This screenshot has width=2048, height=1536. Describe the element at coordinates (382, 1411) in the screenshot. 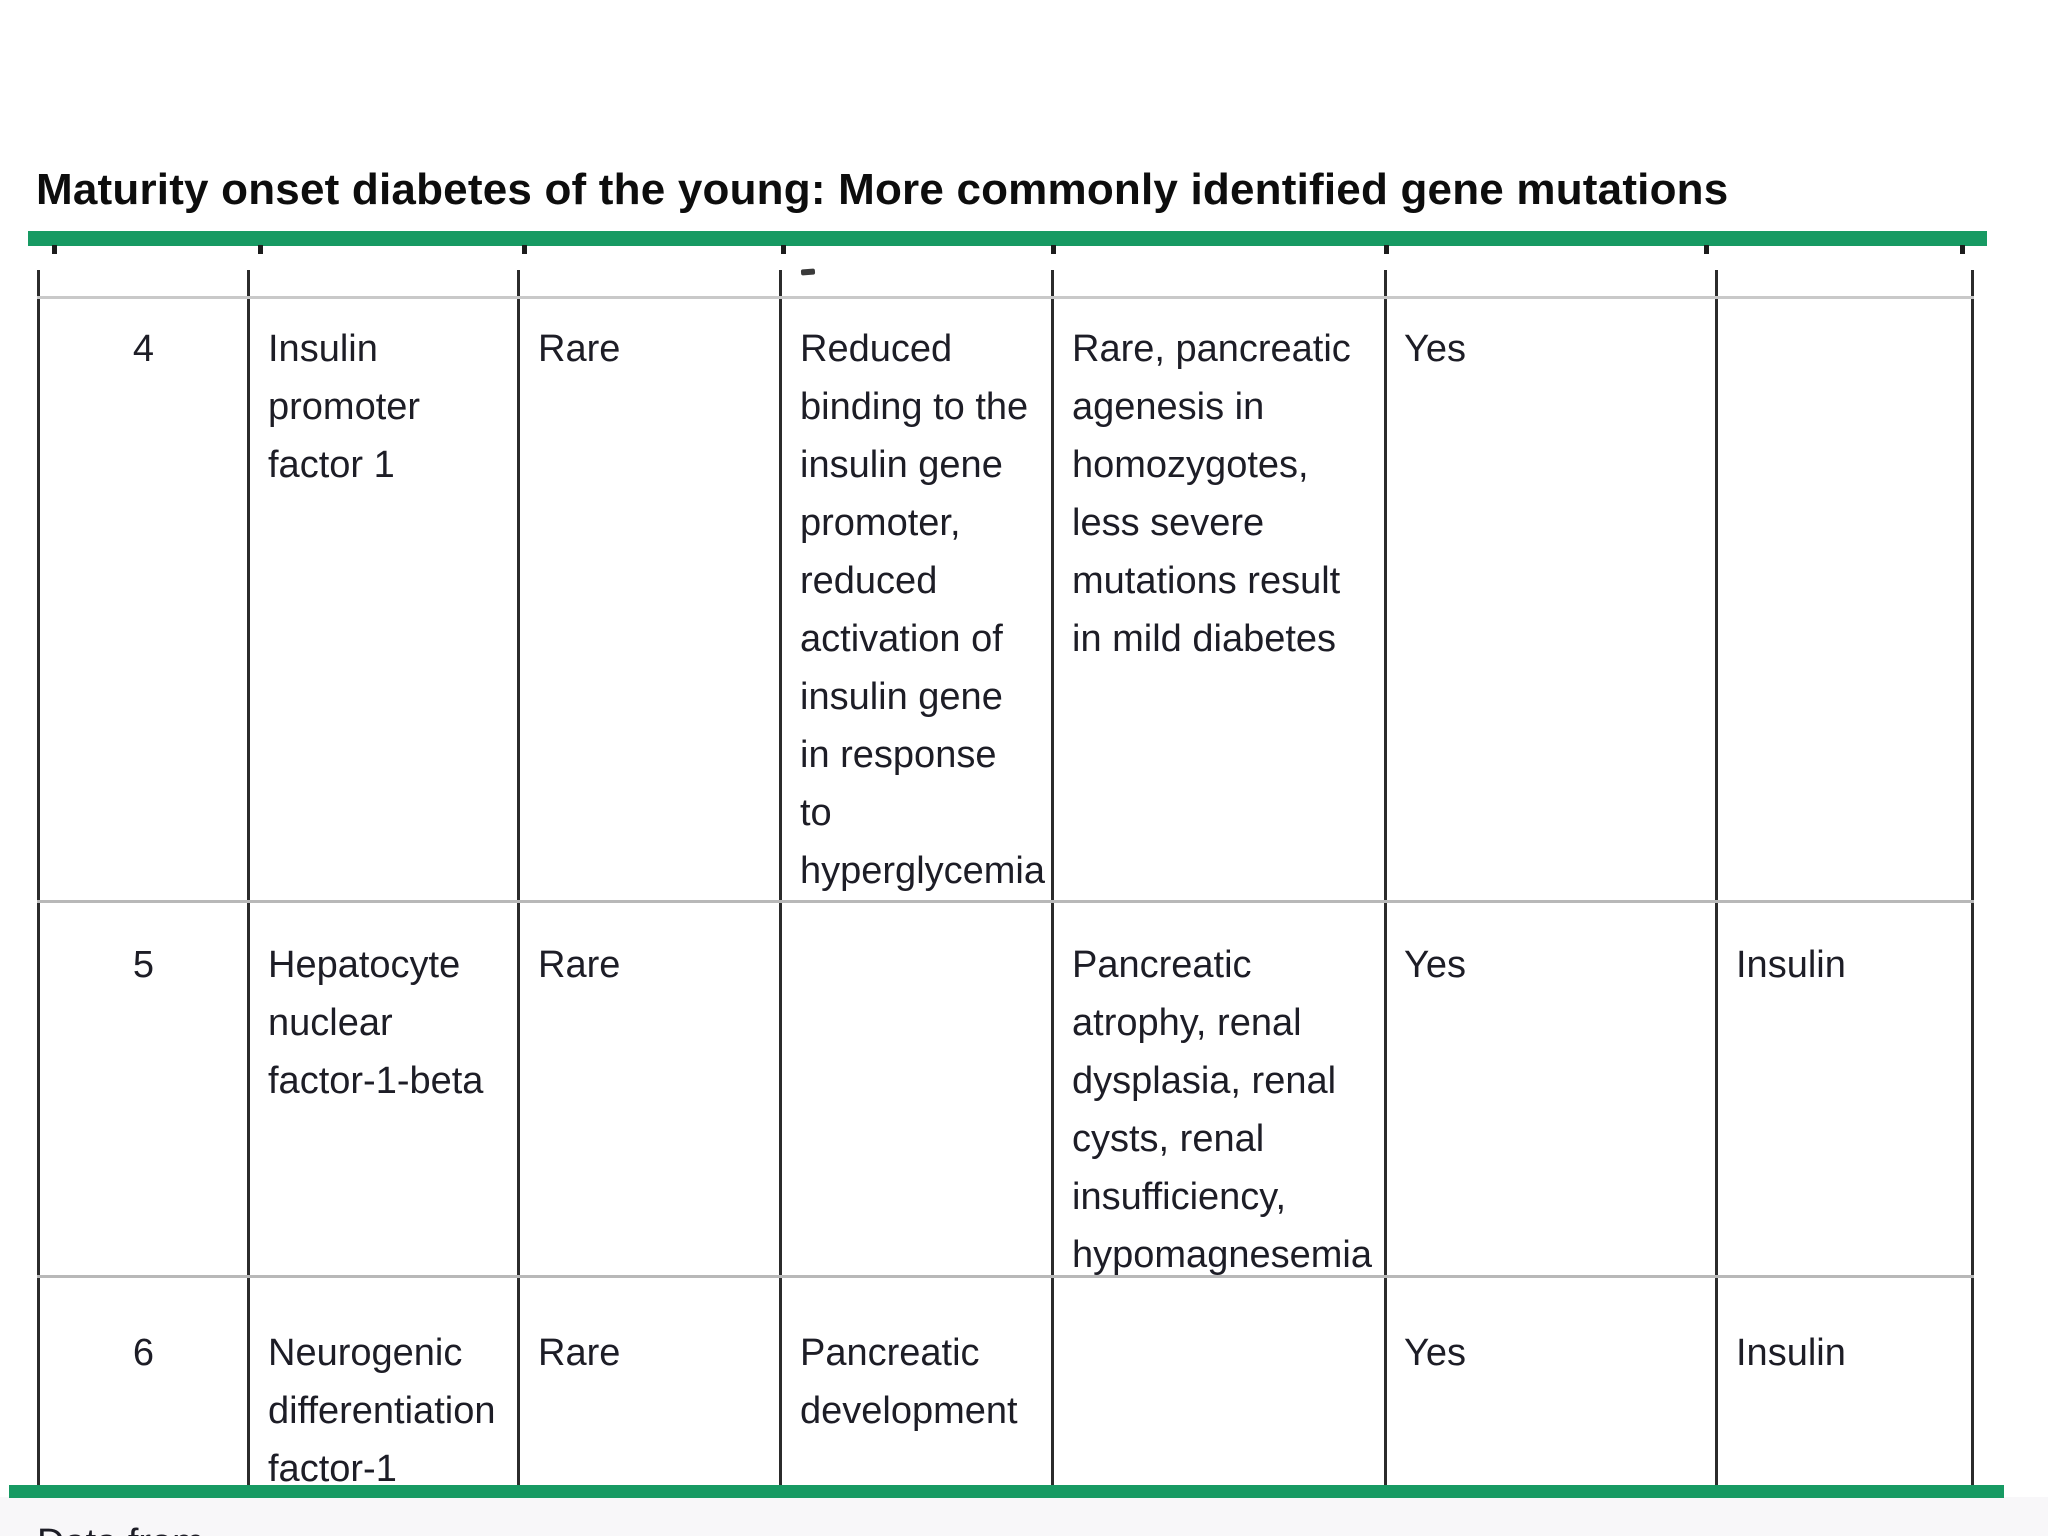

I see `cell-gene-name: Neurogenic differentiation factor-1` at that location.